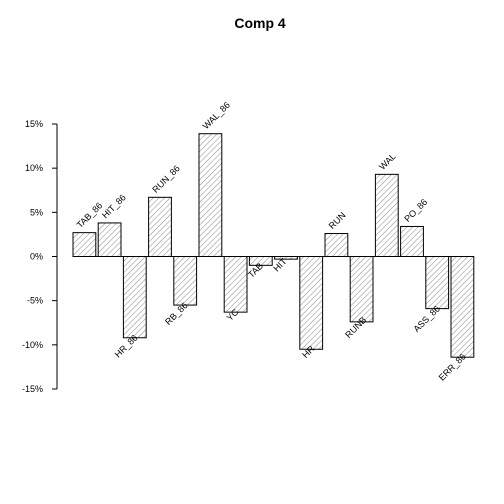  Describe the element at coordinates (415, 210) in the screenshot. I see `bar-label: PO_86` at that location.